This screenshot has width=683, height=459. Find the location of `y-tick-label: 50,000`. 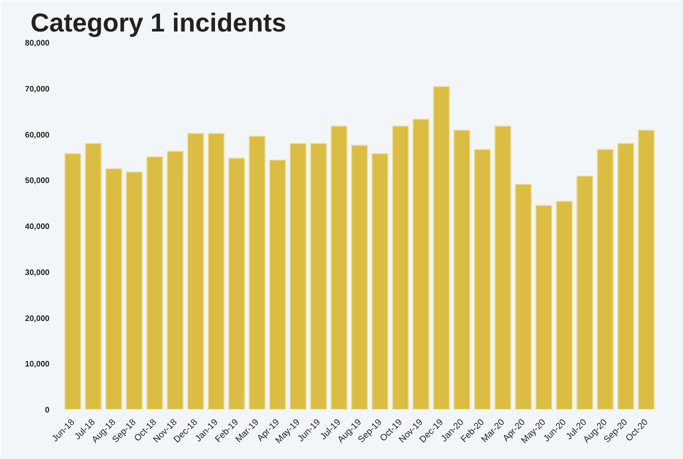

y-tick-label: 50,000 is located at coordinates (37, 181).